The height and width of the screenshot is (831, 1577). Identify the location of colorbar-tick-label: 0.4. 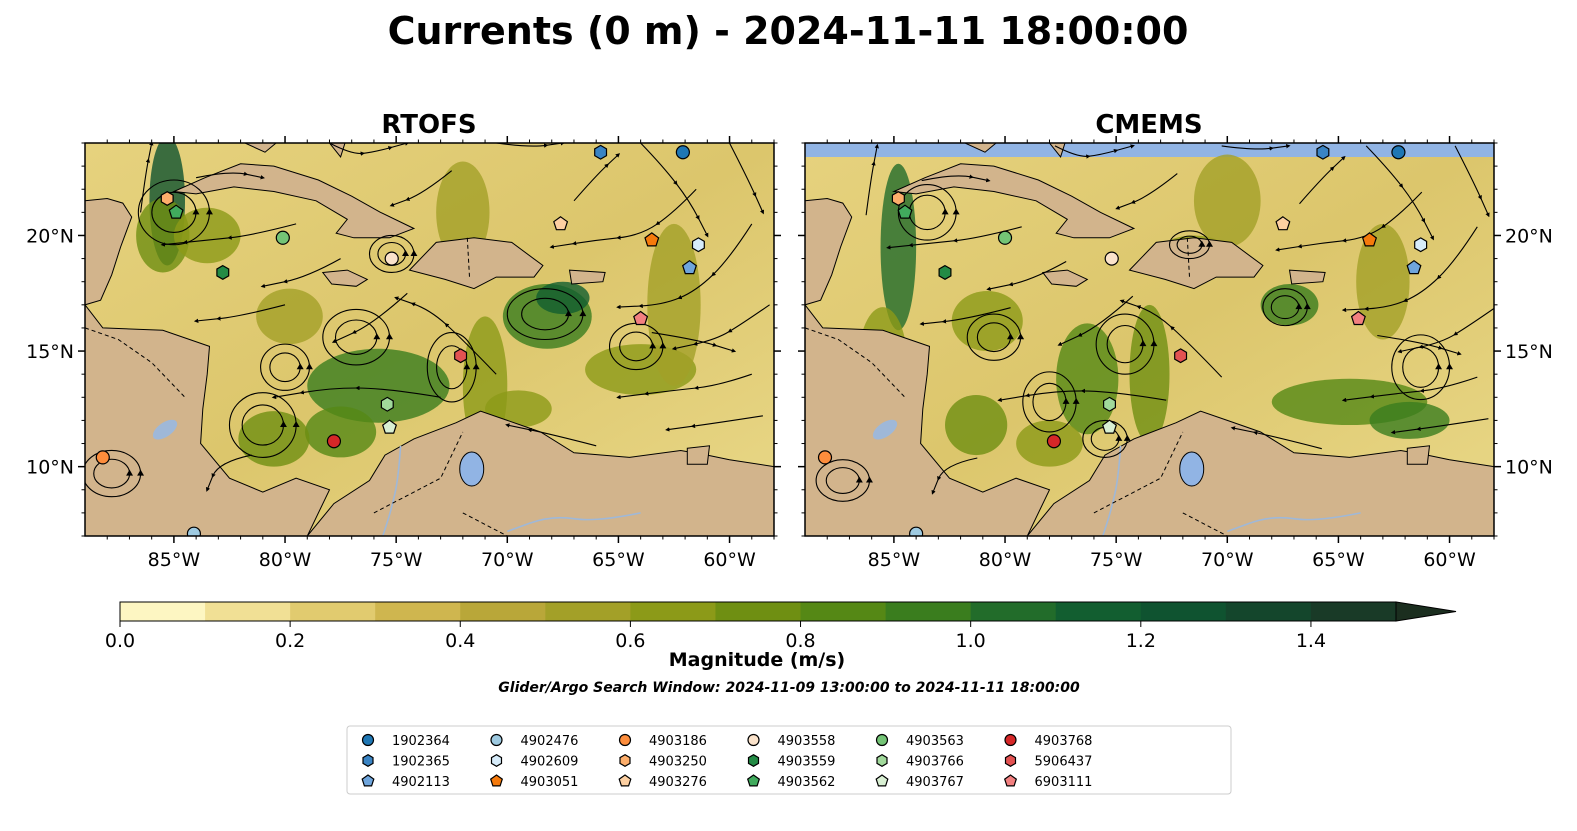
(460, 641).